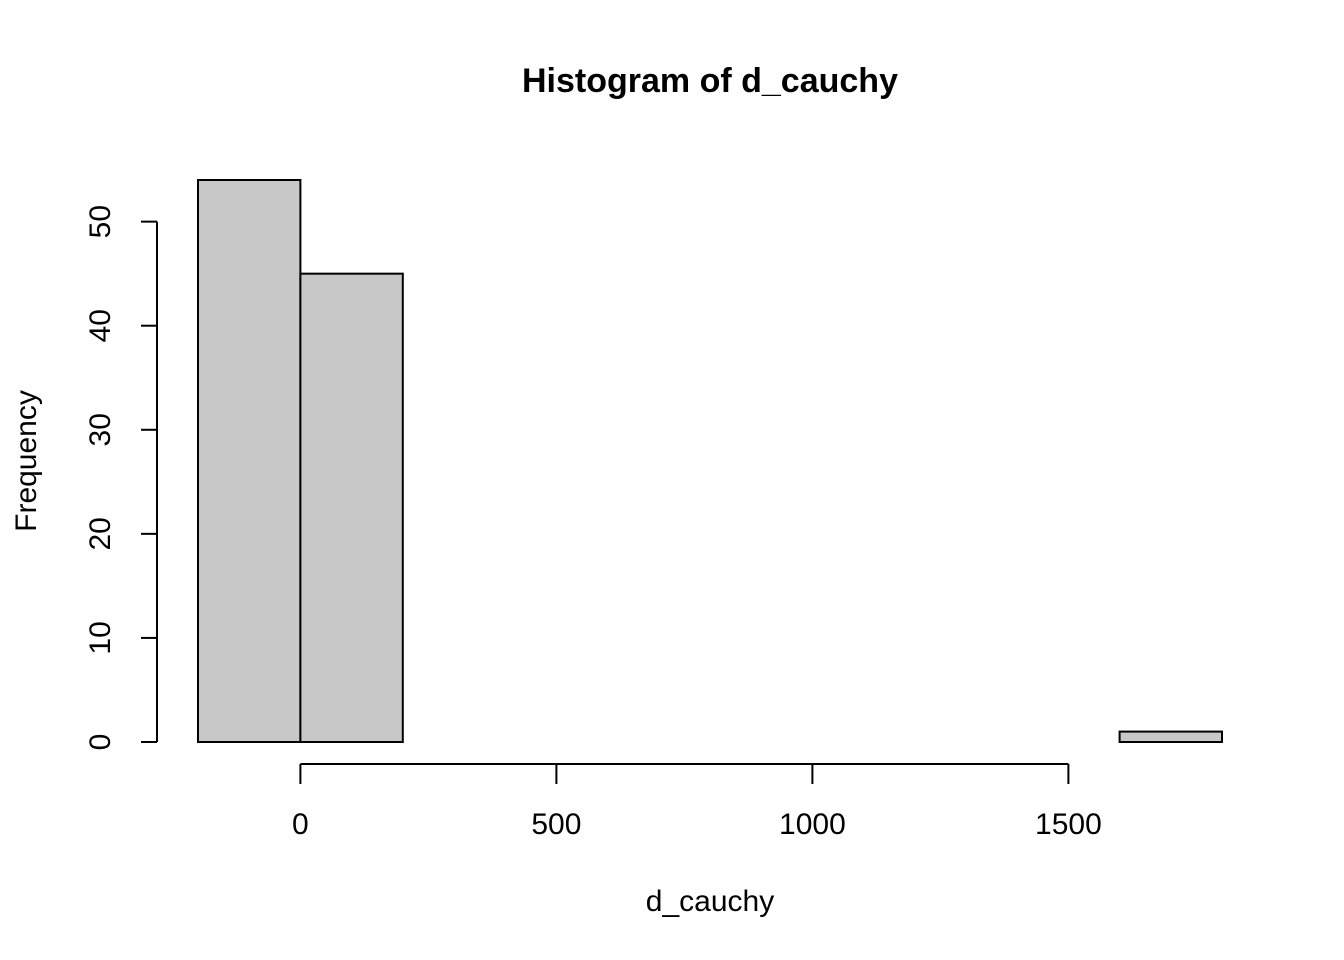 Image resolution: width=1344 pixels, height=960 pixels. Describe the element at coordinates (100, 325) in the screenshot. I see `y-tick-label-4: 40` at that location.